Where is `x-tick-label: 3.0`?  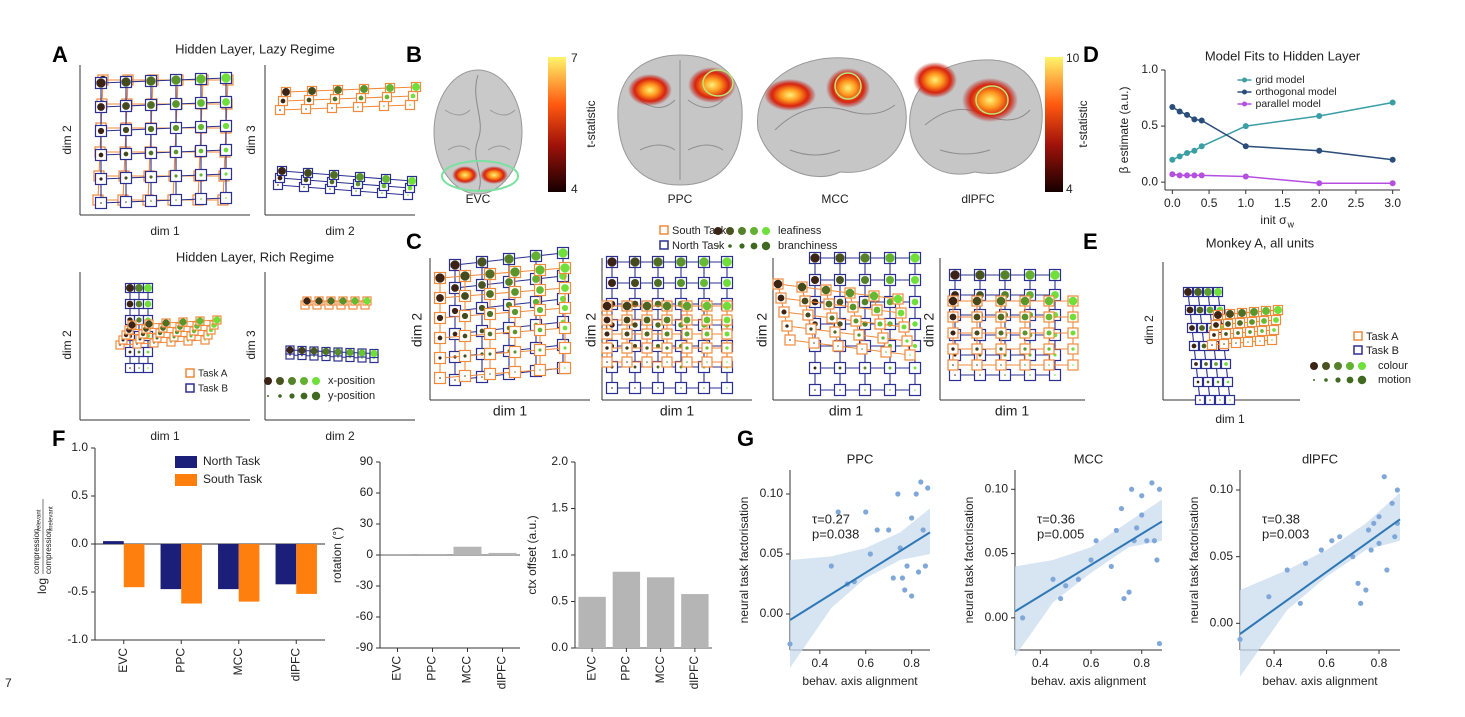
x-tick-label: 3.0 is located at coordinates (1392, 203).